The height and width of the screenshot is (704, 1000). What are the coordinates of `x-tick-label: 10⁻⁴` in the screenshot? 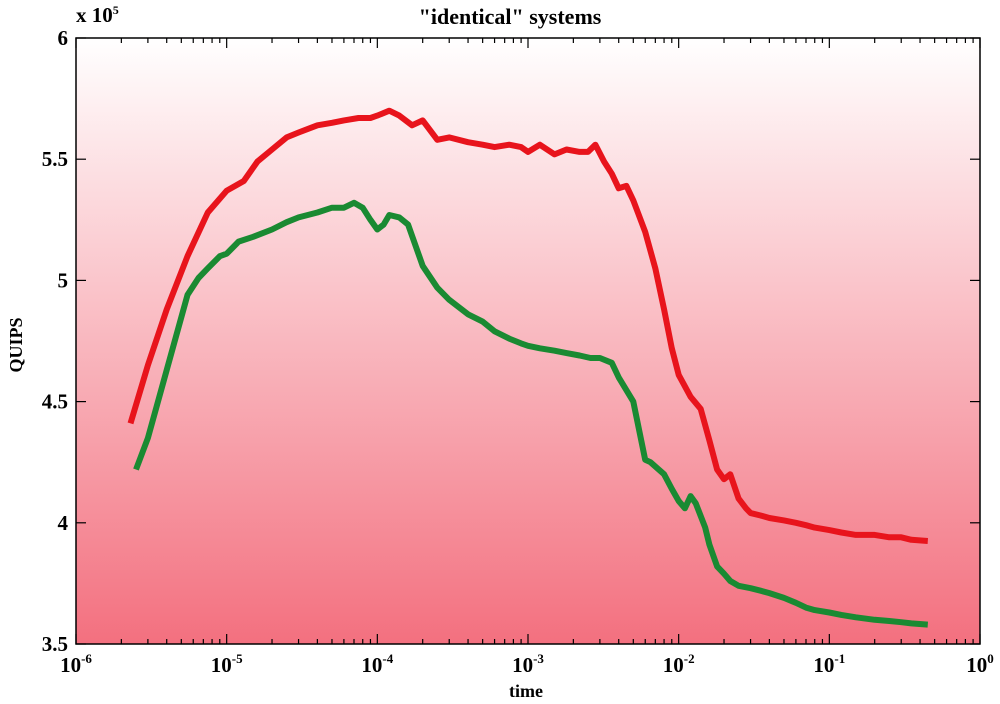 It's located at (377, 664).